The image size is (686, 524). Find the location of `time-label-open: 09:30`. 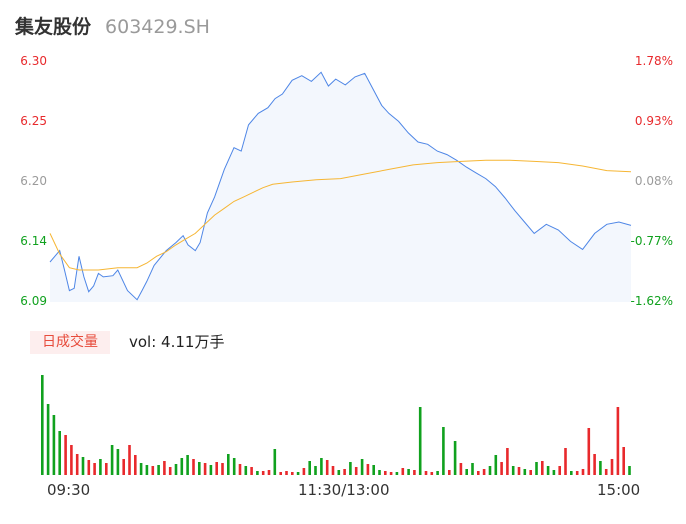

time-label-open: 09:30 is located at coordinates (69, 490).